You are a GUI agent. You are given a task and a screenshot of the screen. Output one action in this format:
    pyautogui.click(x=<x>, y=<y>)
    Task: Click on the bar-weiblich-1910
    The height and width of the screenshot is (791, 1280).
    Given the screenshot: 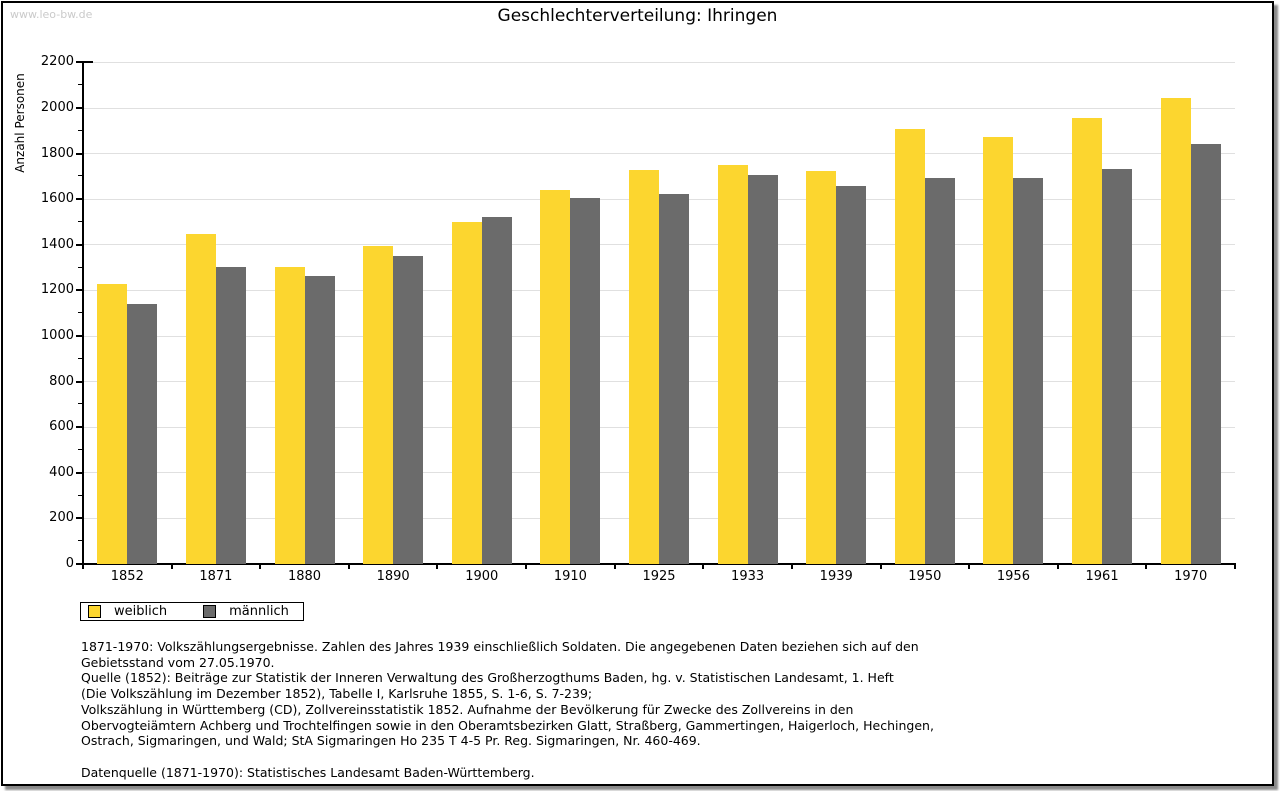 What is the action you would take?
    pyautogui.click(x=555, y=377)
    